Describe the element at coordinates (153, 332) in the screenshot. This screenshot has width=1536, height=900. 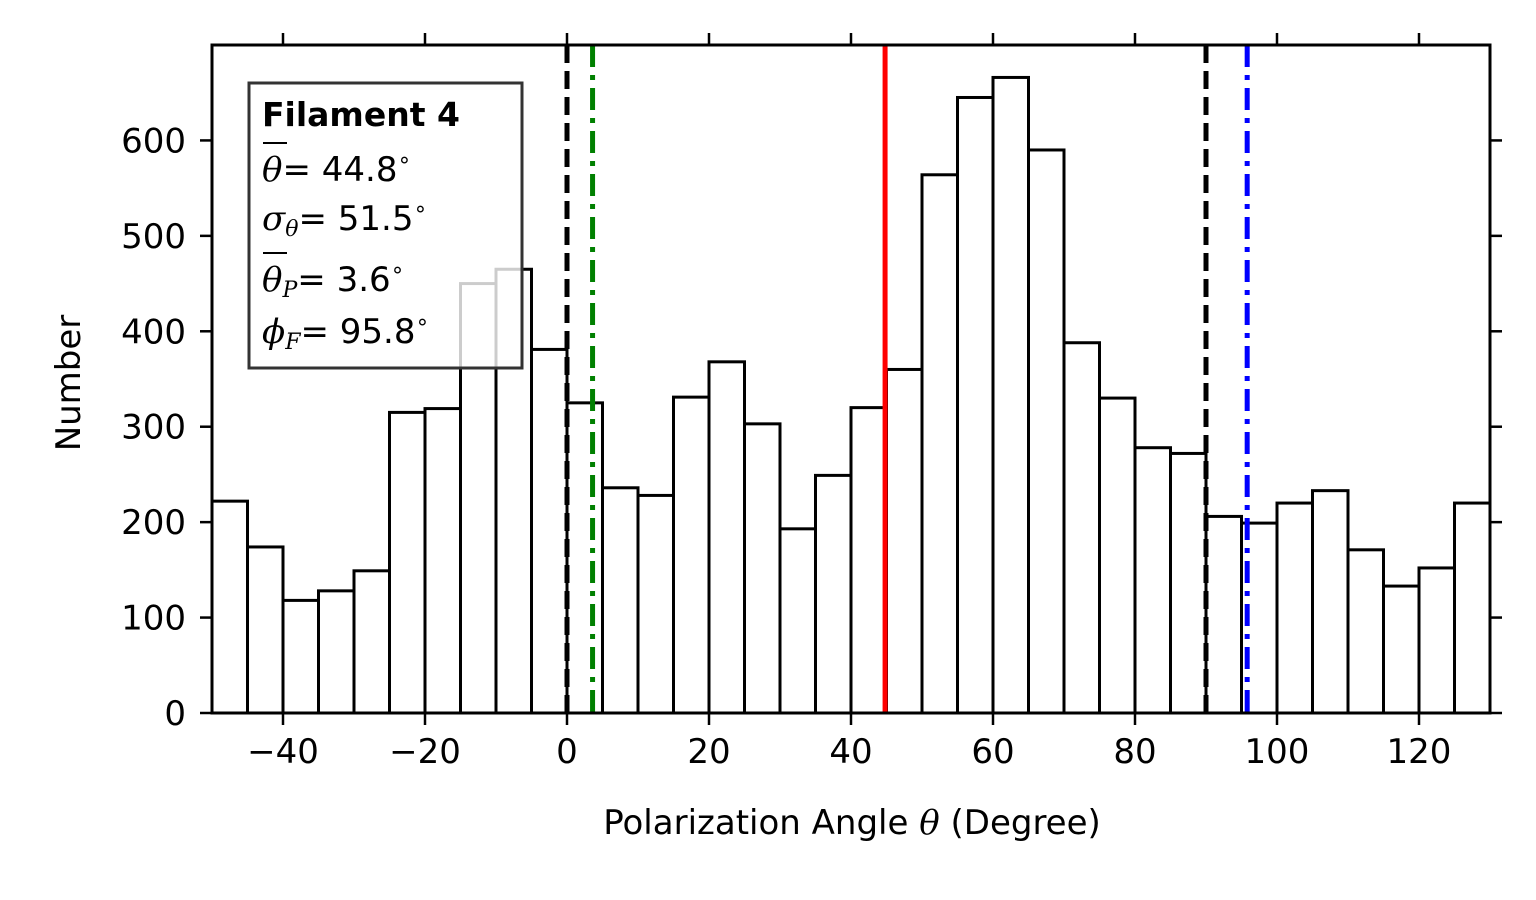
I see `y-tick-label: 400` at that location.